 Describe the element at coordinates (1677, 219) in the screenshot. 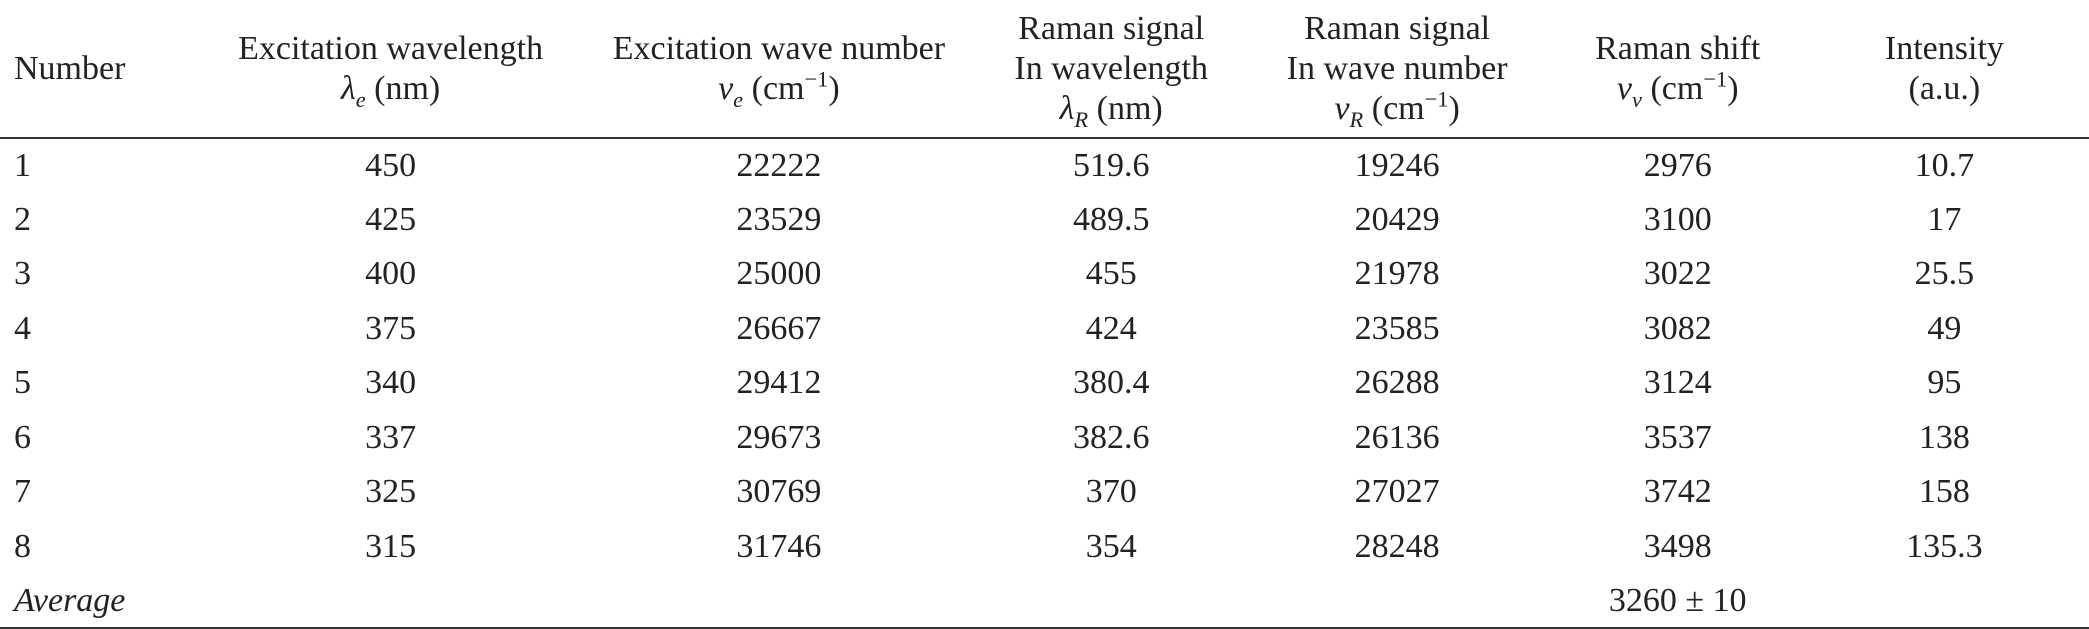

I see `cell-raman-shift: 3100` at that location.